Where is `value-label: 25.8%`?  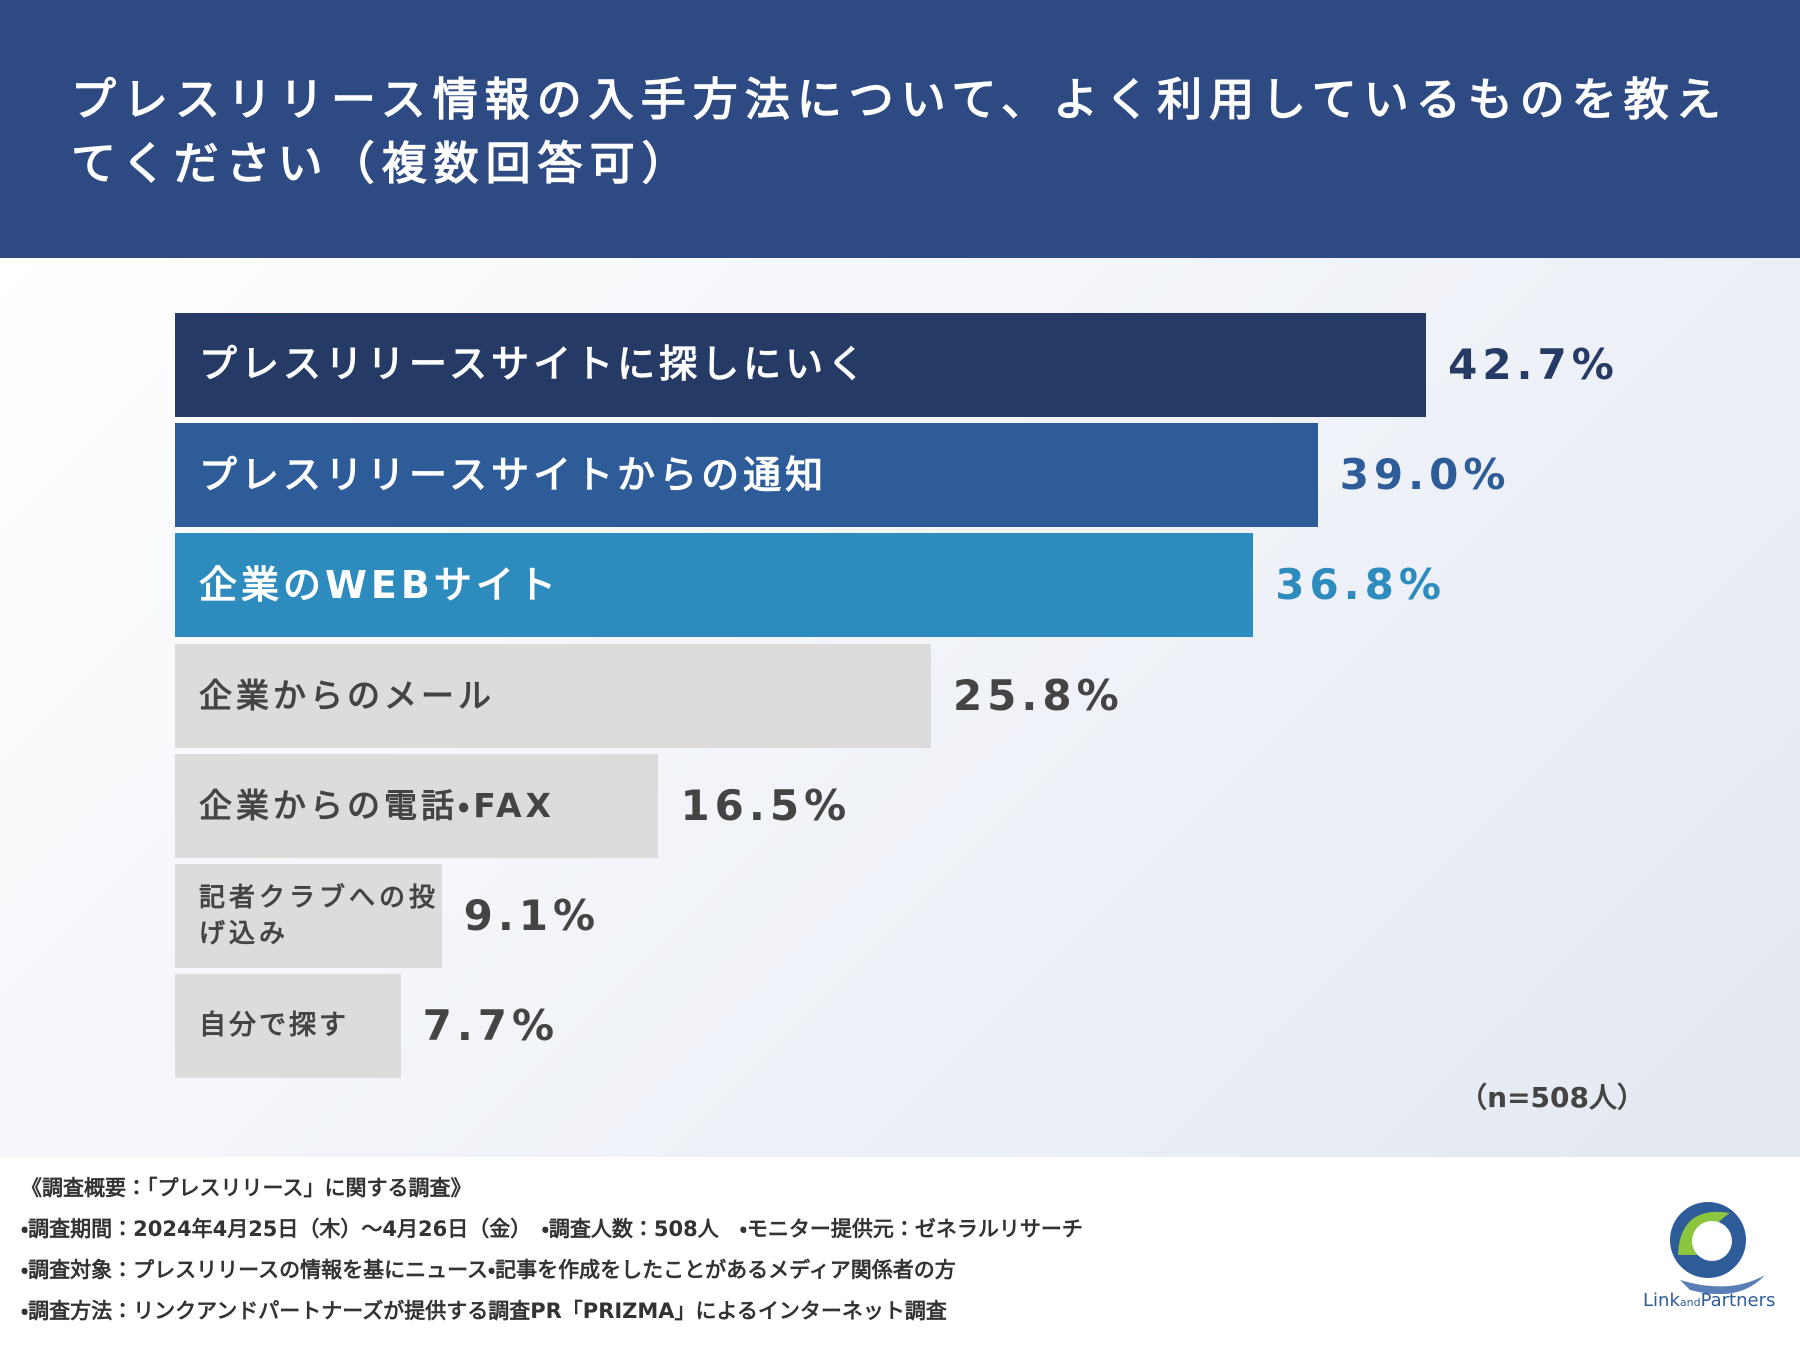
value-label: 25.8% is located at coordinates (1038, 695).